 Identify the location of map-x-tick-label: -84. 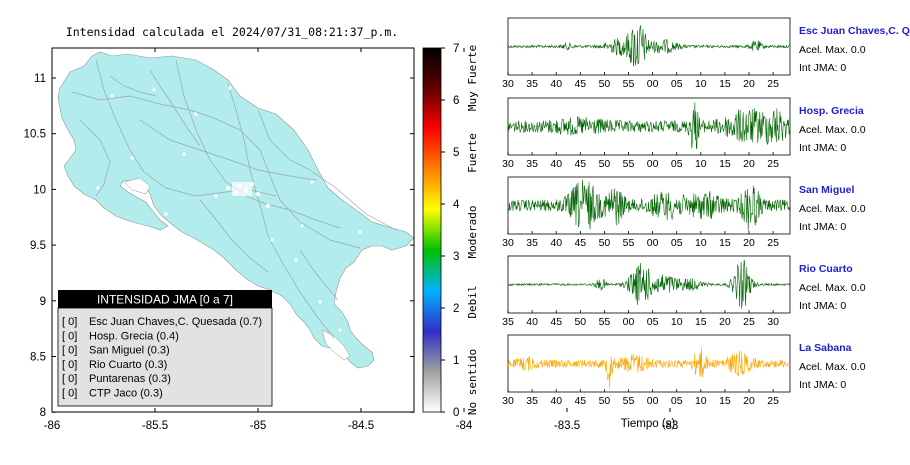
(464, 426).